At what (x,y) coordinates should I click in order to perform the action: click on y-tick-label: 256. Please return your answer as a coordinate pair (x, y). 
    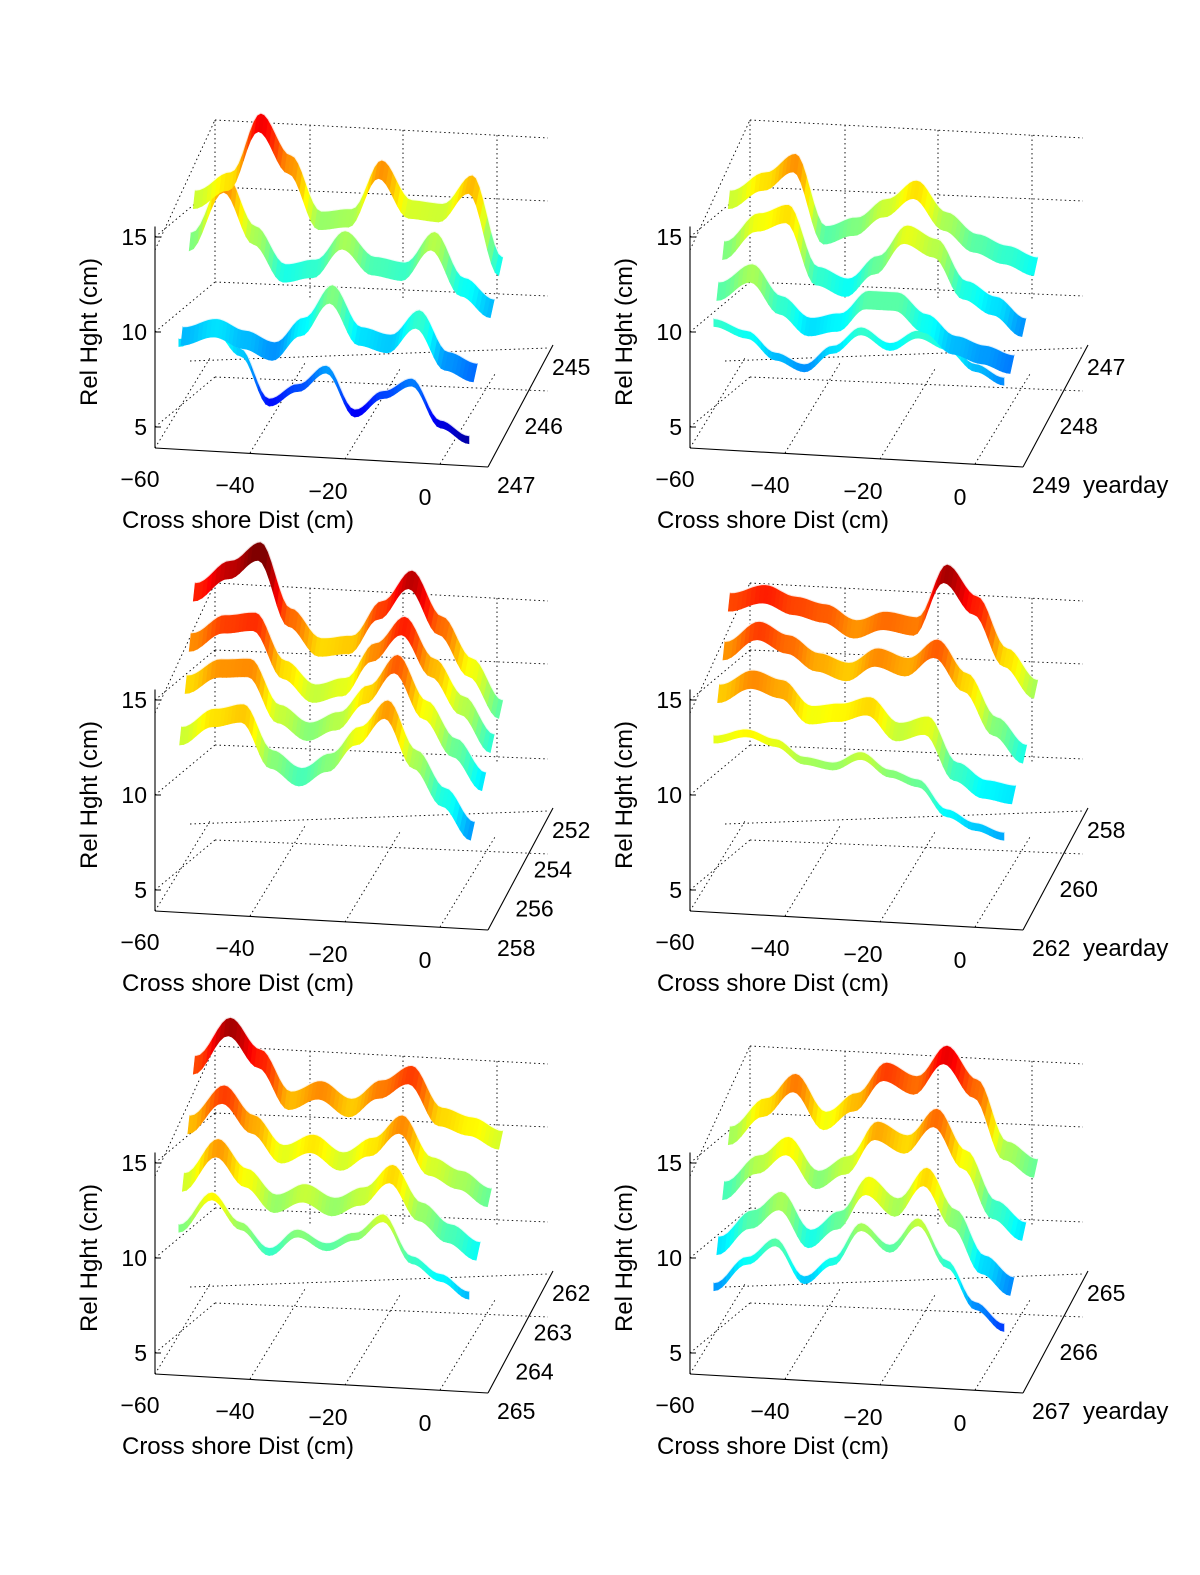
    Looking at the image, I should click on (534, 909).